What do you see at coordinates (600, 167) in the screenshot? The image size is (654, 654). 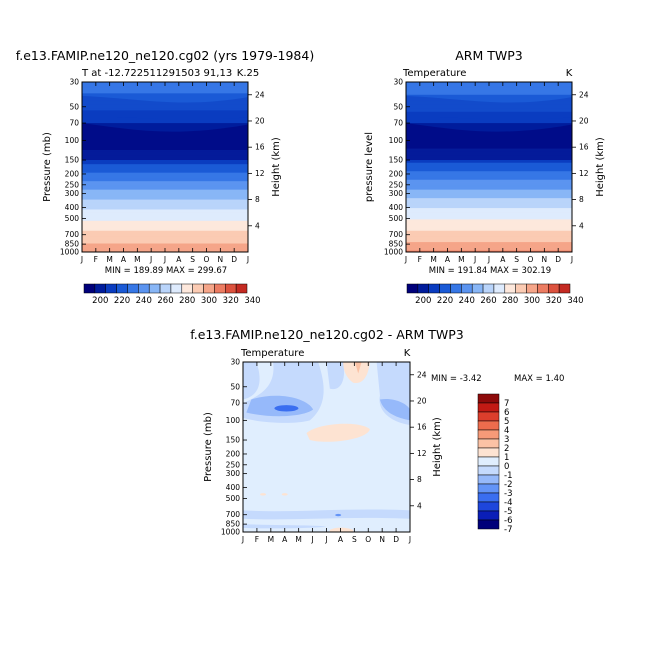 I see `obs-ylabel-right: Height (km)` at bounding box center [600, 167].